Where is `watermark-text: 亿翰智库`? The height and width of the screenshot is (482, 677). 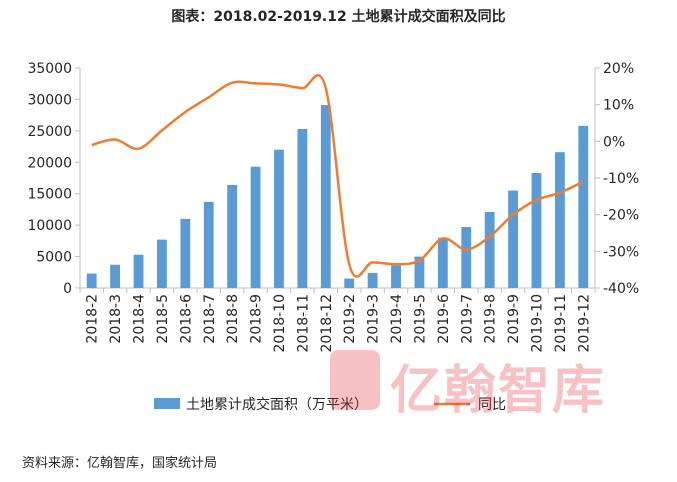 watermark-text: 亿翰智库 is located at coordinates (498, 391).